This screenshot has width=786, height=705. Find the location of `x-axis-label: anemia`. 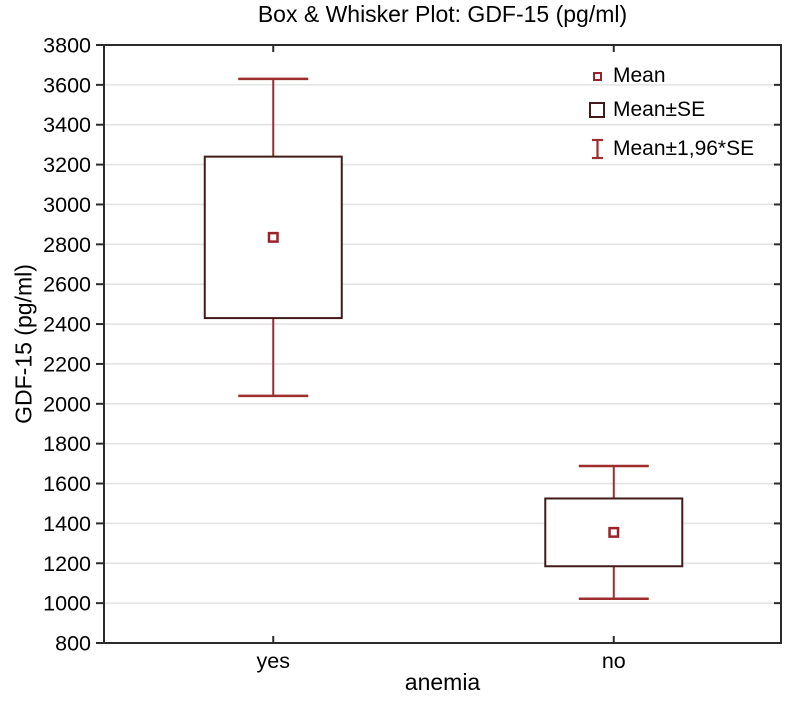

x-axis-label: anemia is located at coordinates (442, 682).